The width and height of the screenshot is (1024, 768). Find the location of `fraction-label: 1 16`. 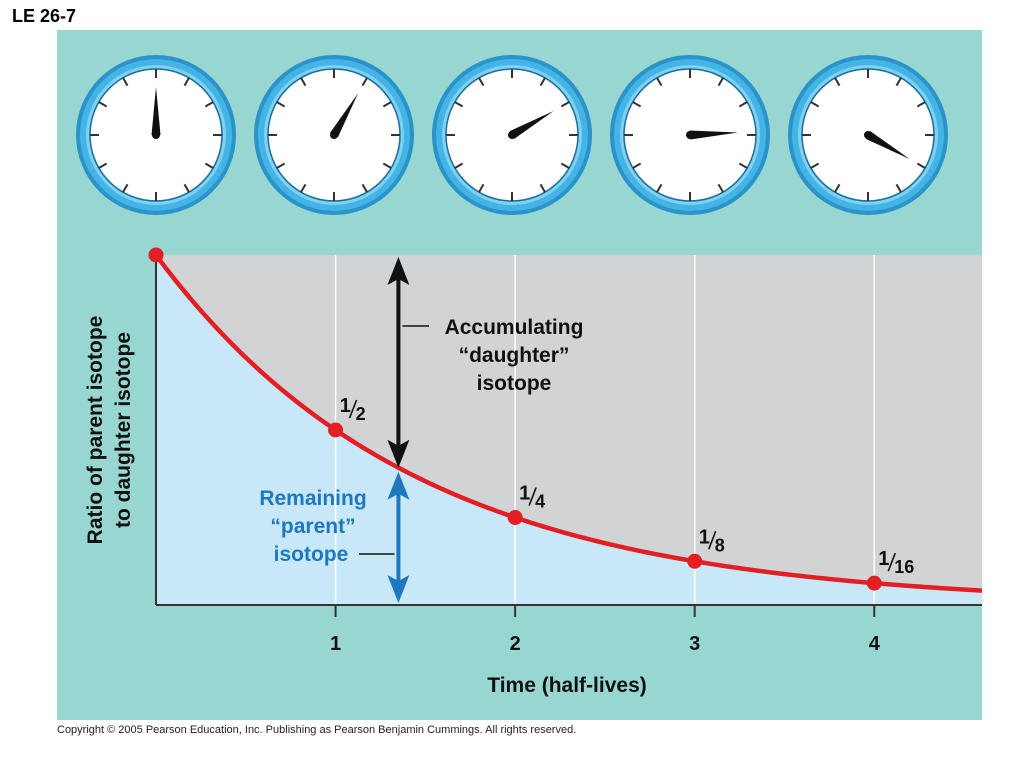

fraction-label: 1 16 is located at coordinates (896, 562).